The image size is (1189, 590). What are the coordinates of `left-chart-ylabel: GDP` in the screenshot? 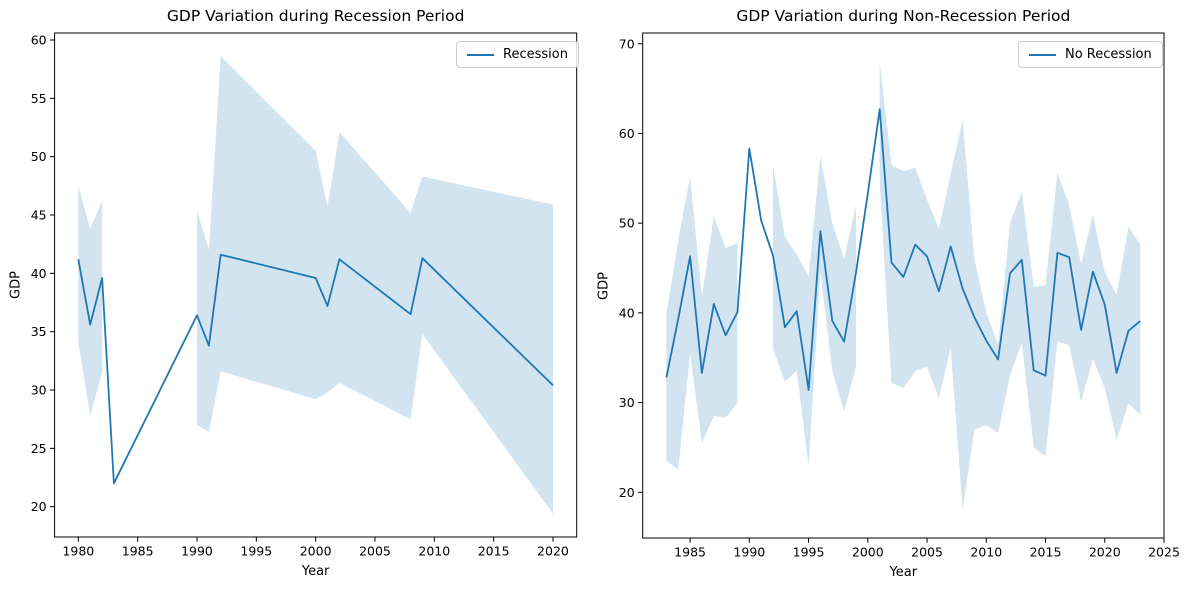 It's located at (16, 285).